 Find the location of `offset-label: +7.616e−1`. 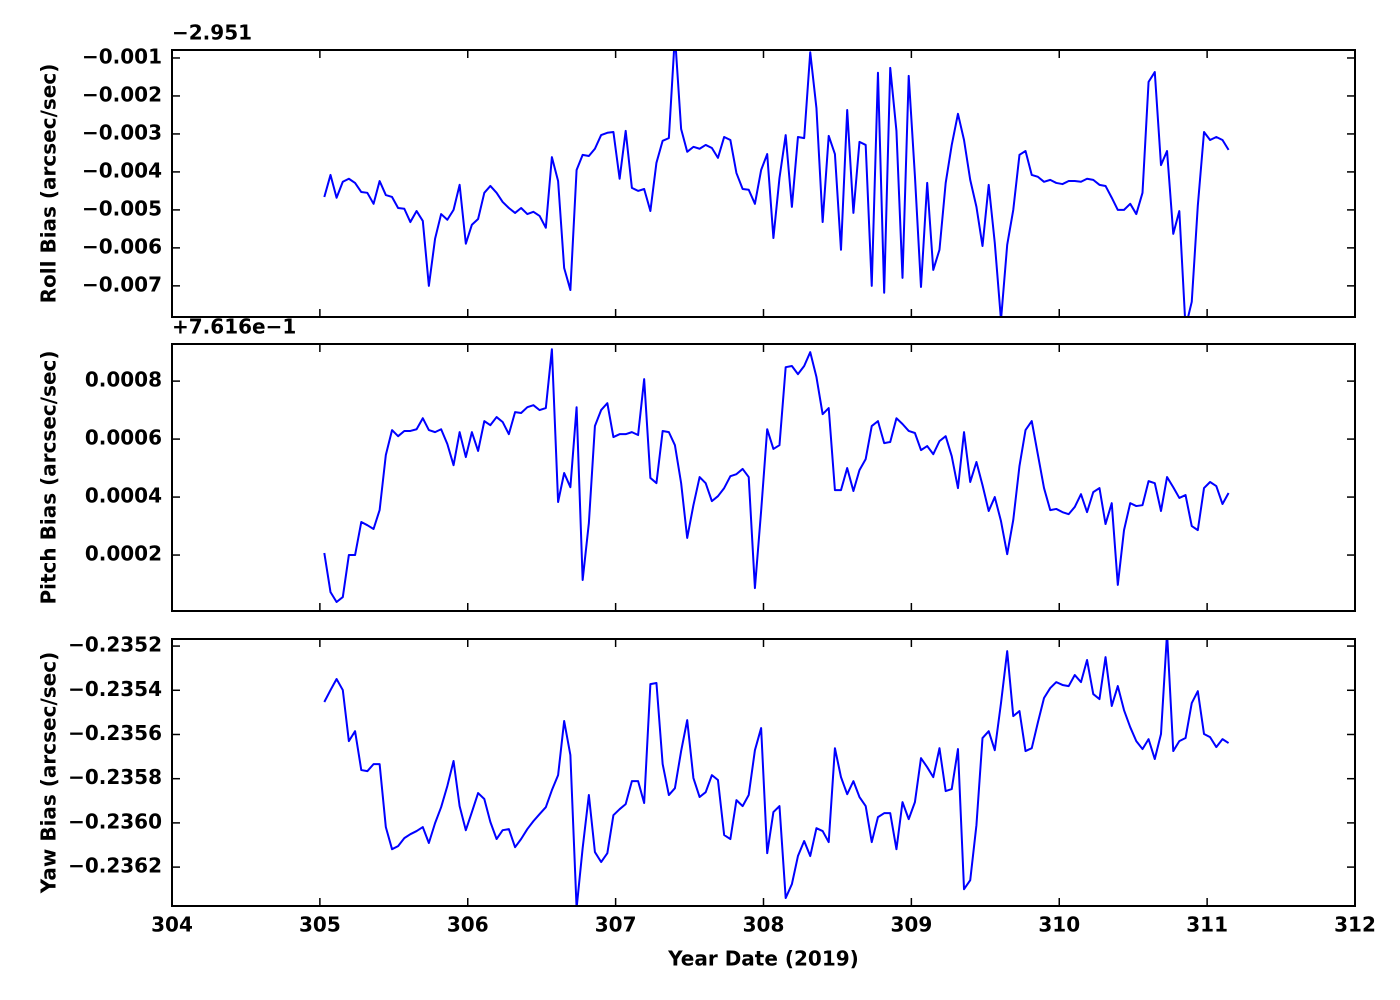

offset-label: +7.616e−1 is located at coordinates (234, 327).